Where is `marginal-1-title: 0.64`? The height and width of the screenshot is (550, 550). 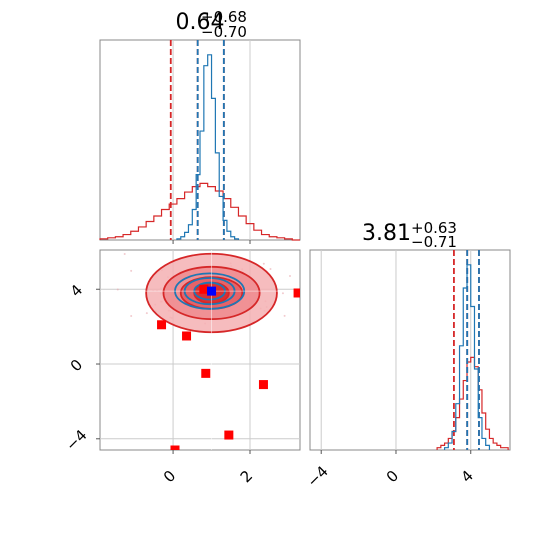
marginal-1-title: 0.64 is located at coordinates (200, 22).